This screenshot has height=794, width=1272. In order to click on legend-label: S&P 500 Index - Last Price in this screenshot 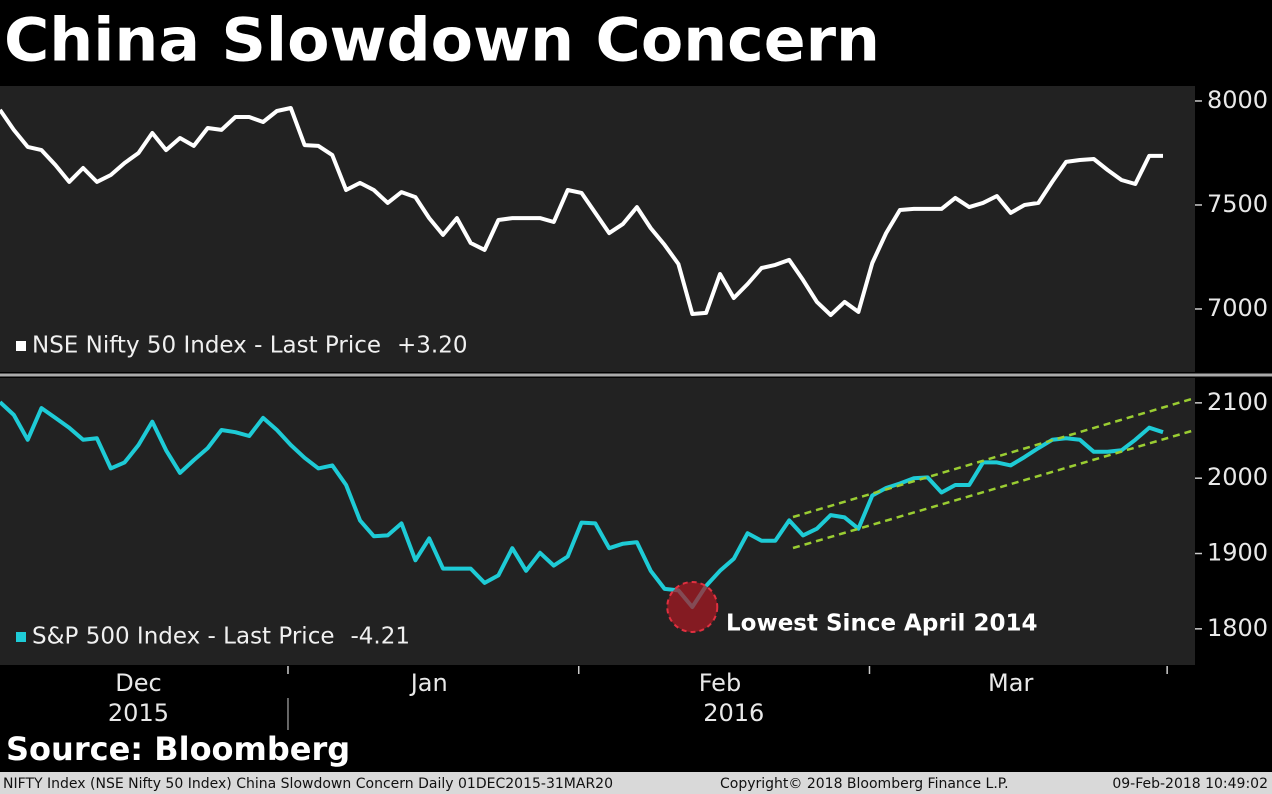, I will do `click(183, 637)`.